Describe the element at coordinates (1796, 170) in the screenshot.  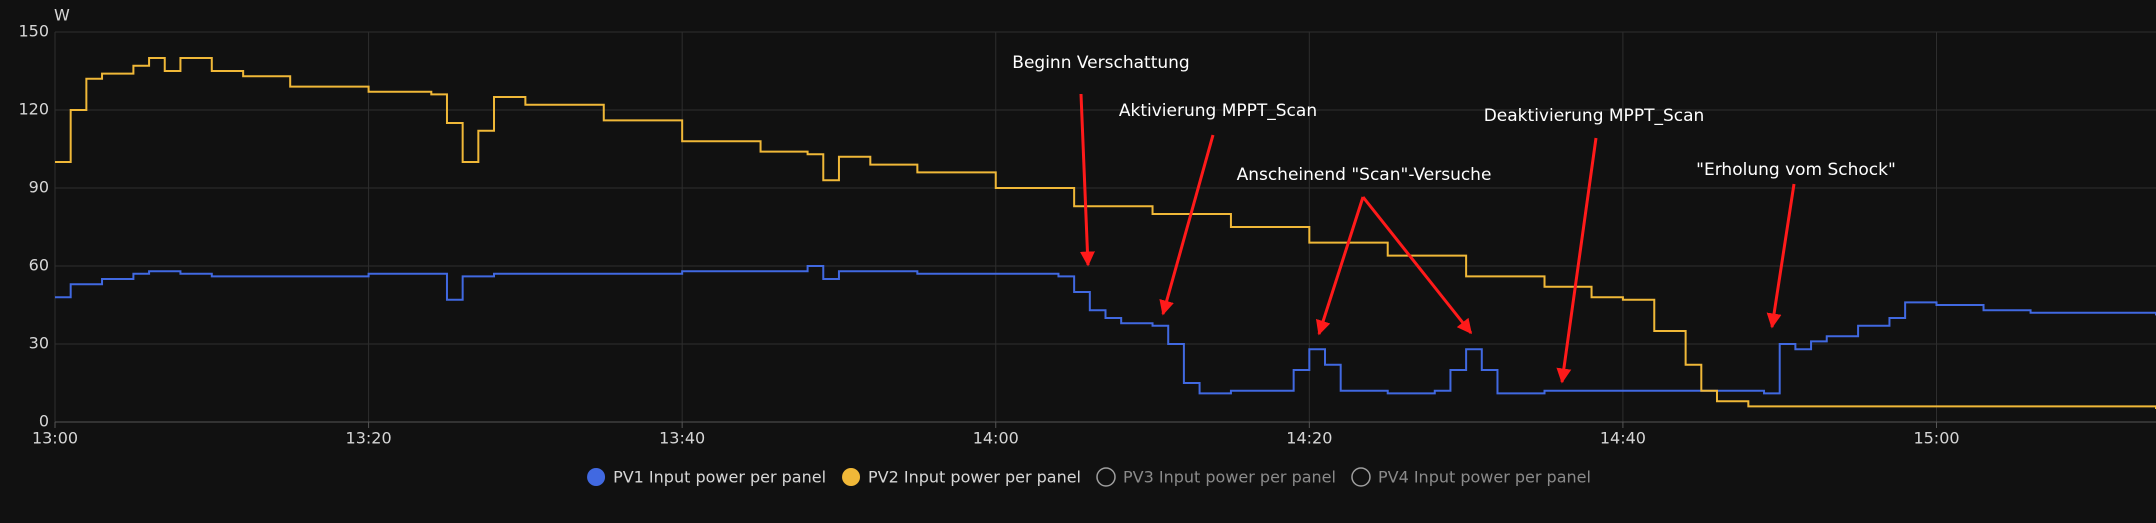
I see `annotation: "Erholung vom Schock"` at that location.